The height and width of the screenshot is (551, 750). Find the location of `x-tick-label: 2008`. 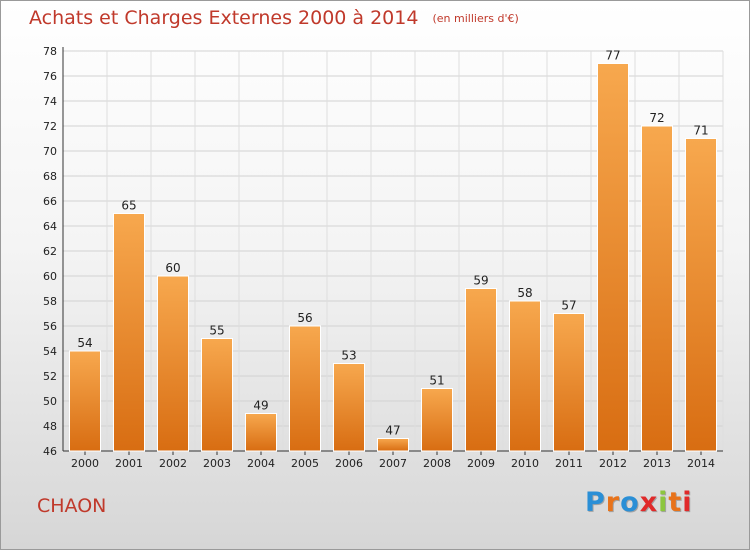

x-tick-label: 2008 is located at coordinates (437, 463).